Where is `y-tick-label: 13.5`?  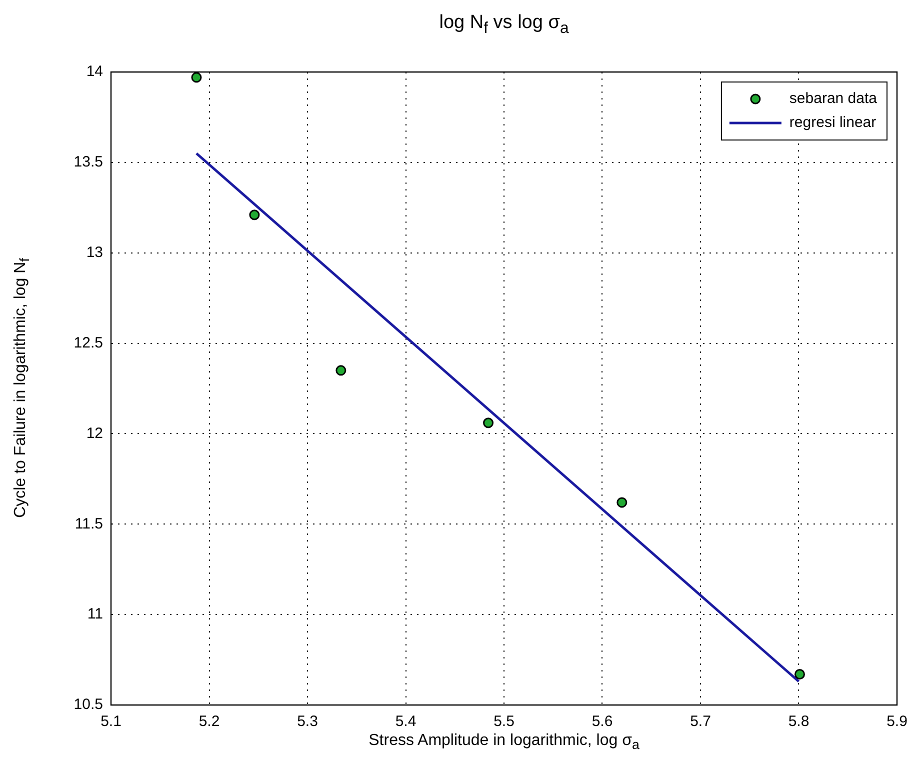
y-tick-label: 13.5 is located at coordinates (88, 162).